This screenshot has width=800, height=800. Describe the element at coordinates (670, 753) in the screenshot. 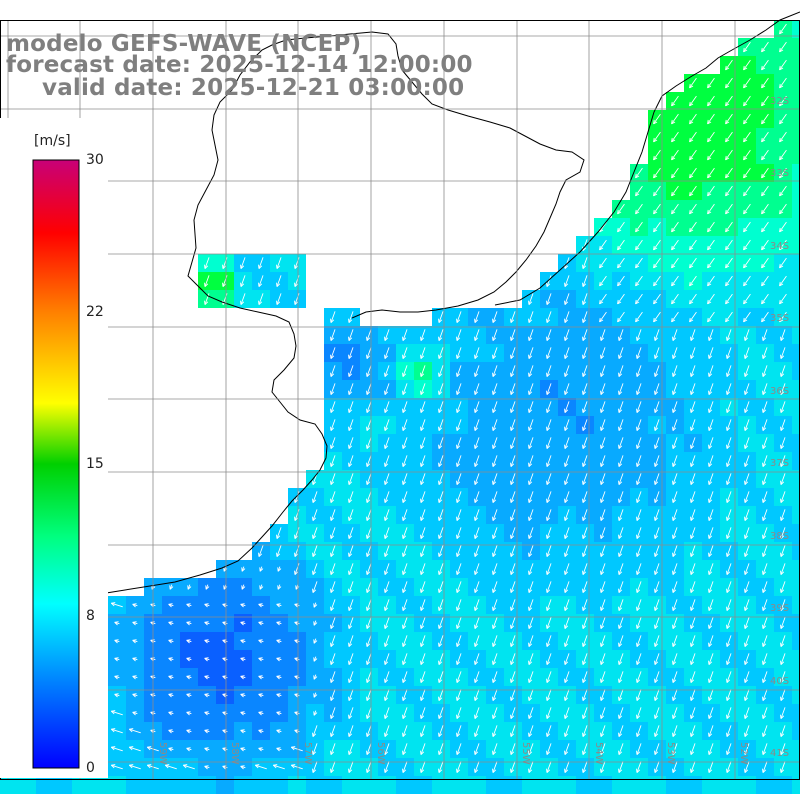

I see `lon-label: 53W` at that location.